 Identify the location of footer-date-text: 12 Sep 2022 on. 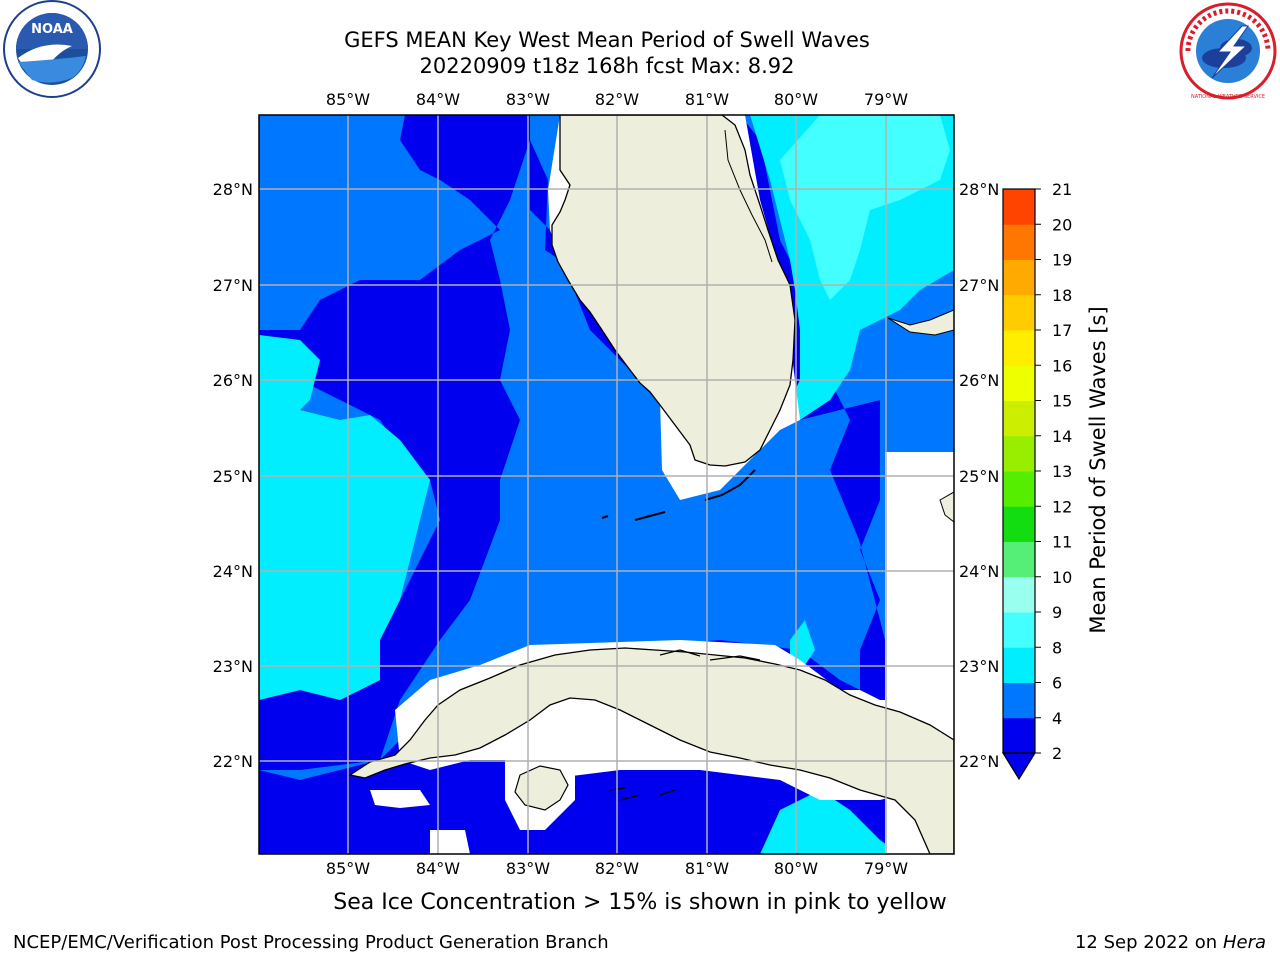
(1146, 942).